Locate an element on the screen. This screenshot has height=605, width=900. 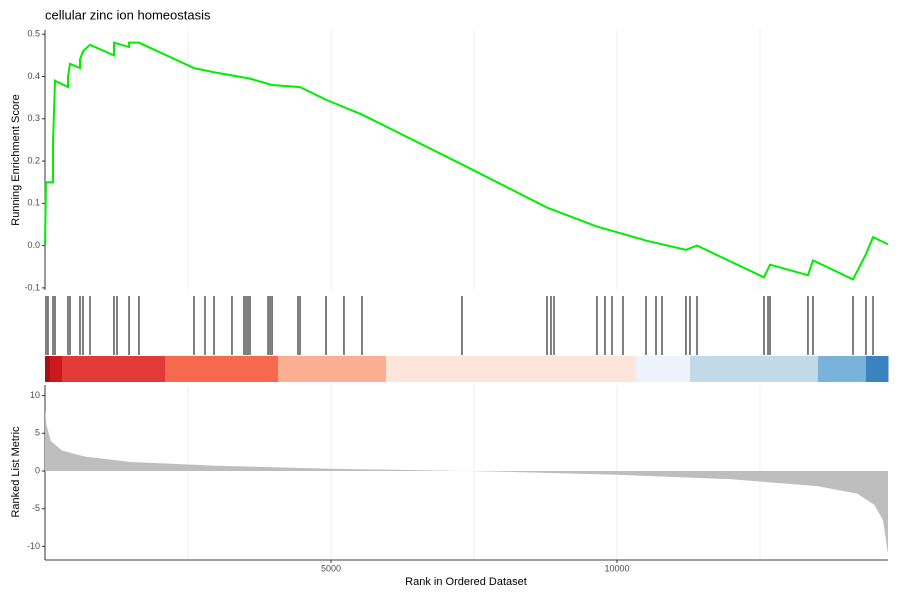
y-tick-label: 0.5 is located at coordinates (33, 34).